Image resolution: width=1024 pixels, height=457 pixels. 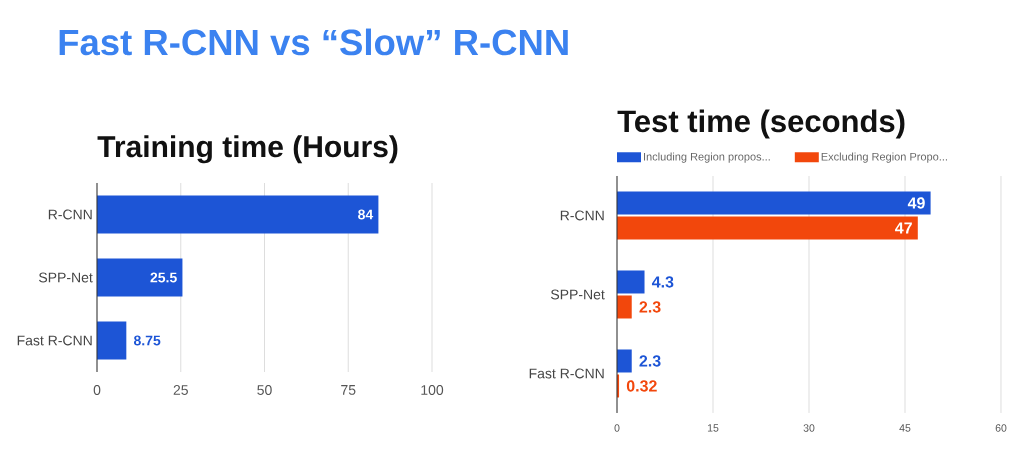 I want to click on x-tick-label: 100, so click(x=432, y=390).